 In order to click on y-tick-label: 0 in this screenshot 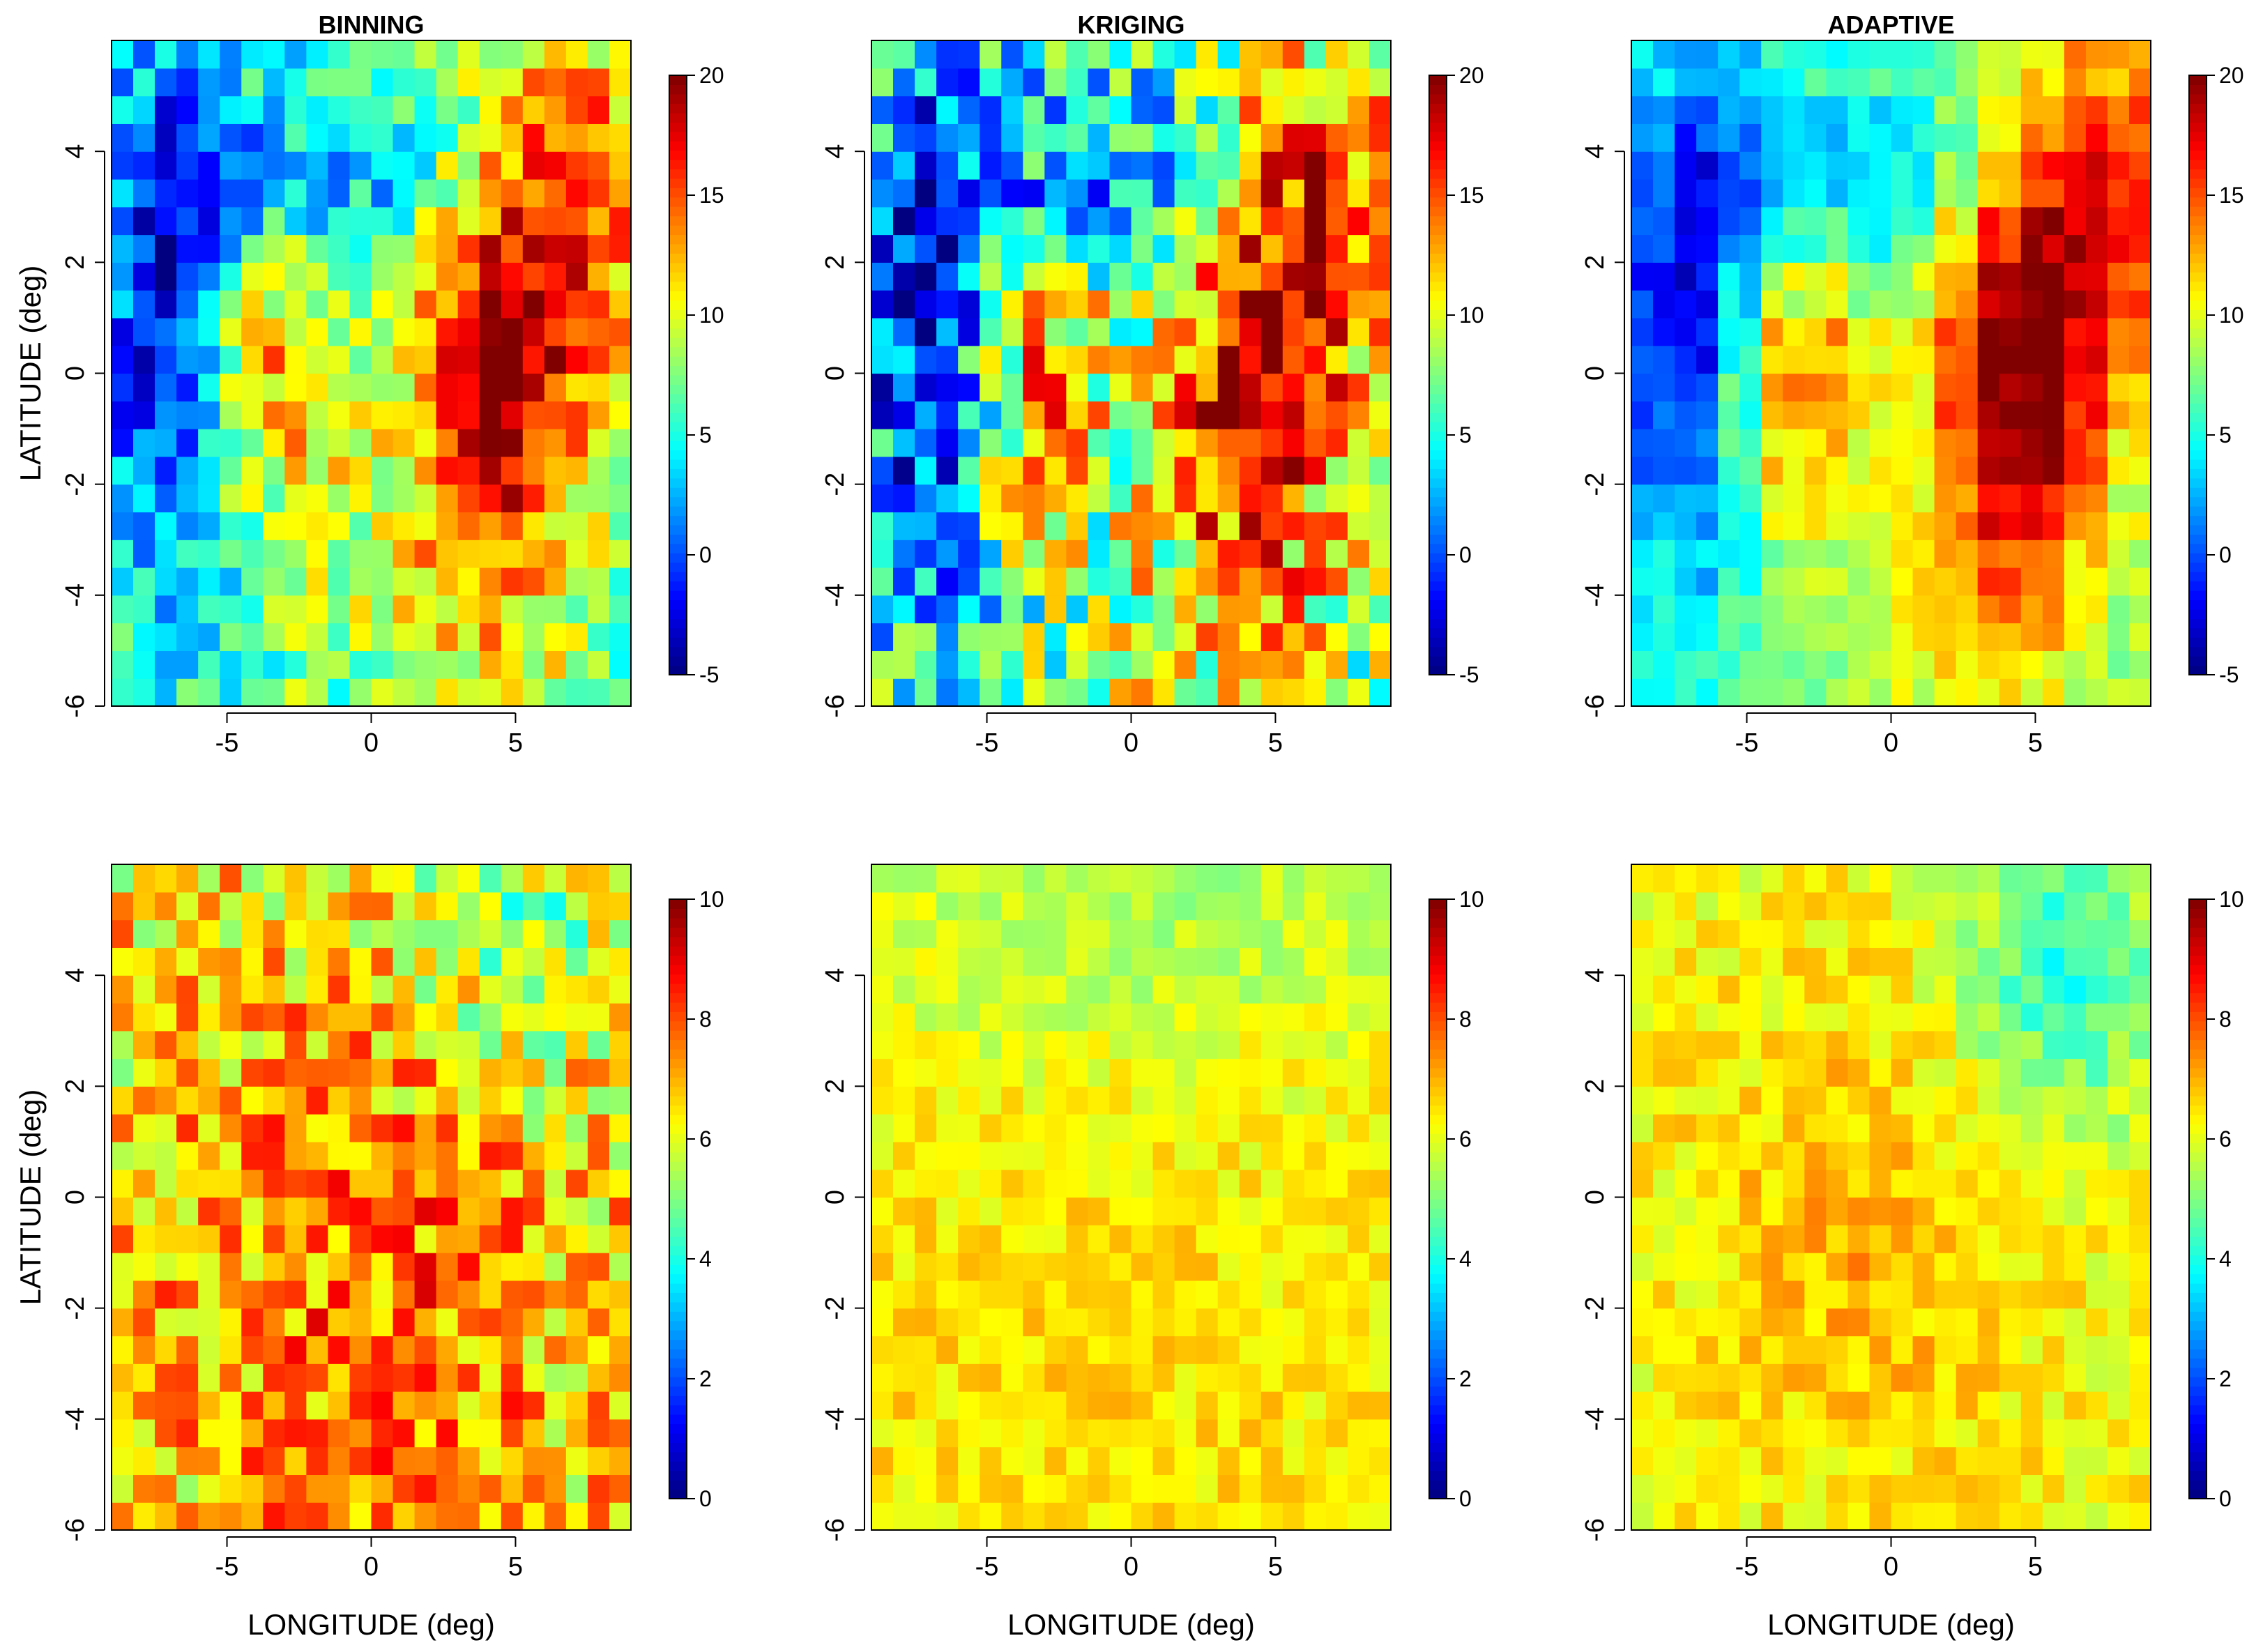, I will do `click(835, 373)`.